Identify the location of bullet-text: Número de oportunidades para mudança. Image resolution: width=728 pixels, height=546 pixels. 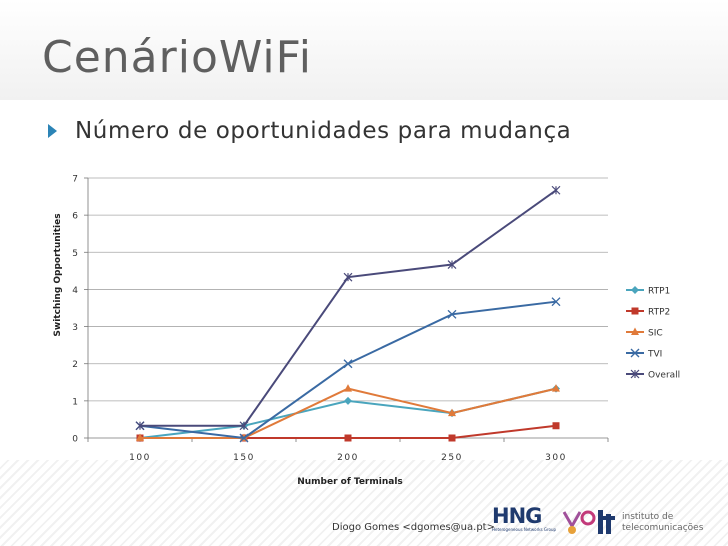
(323, 131).